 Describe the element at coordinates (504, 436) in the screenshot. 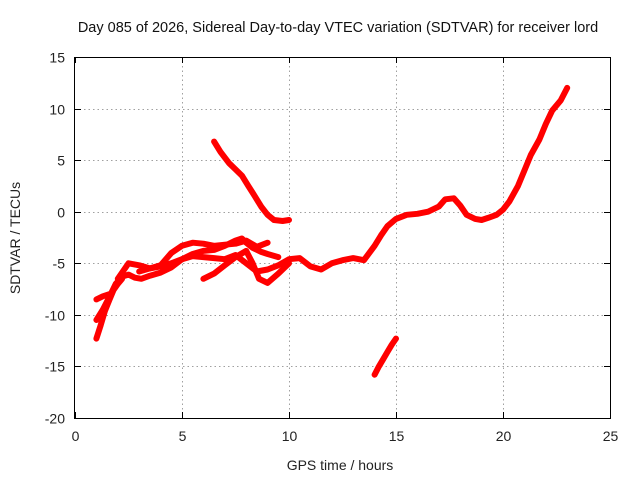

I see `x-tick-label: 20` at that location.